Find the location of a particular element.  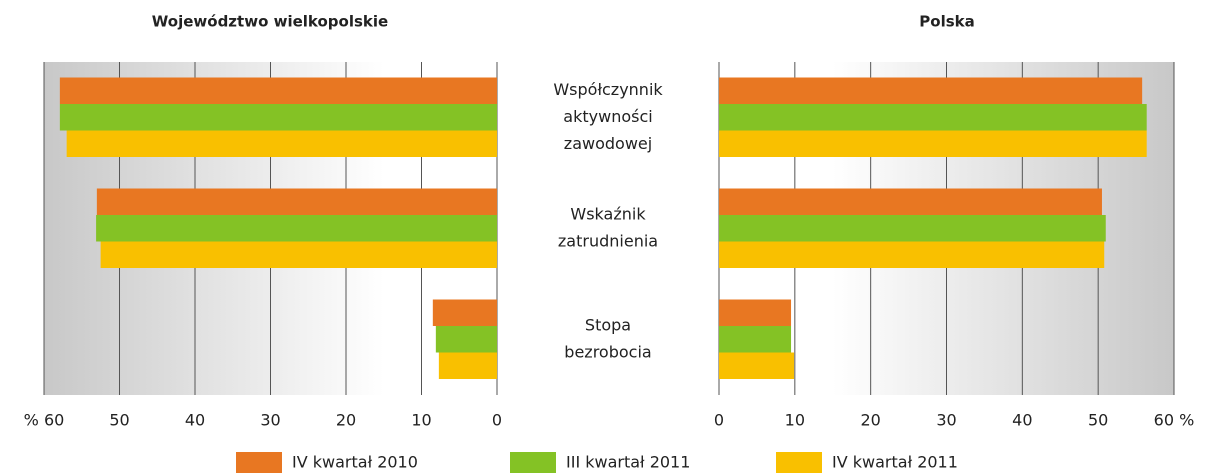

x-tick-label: 60 % is located at coordinates (1174, 420).